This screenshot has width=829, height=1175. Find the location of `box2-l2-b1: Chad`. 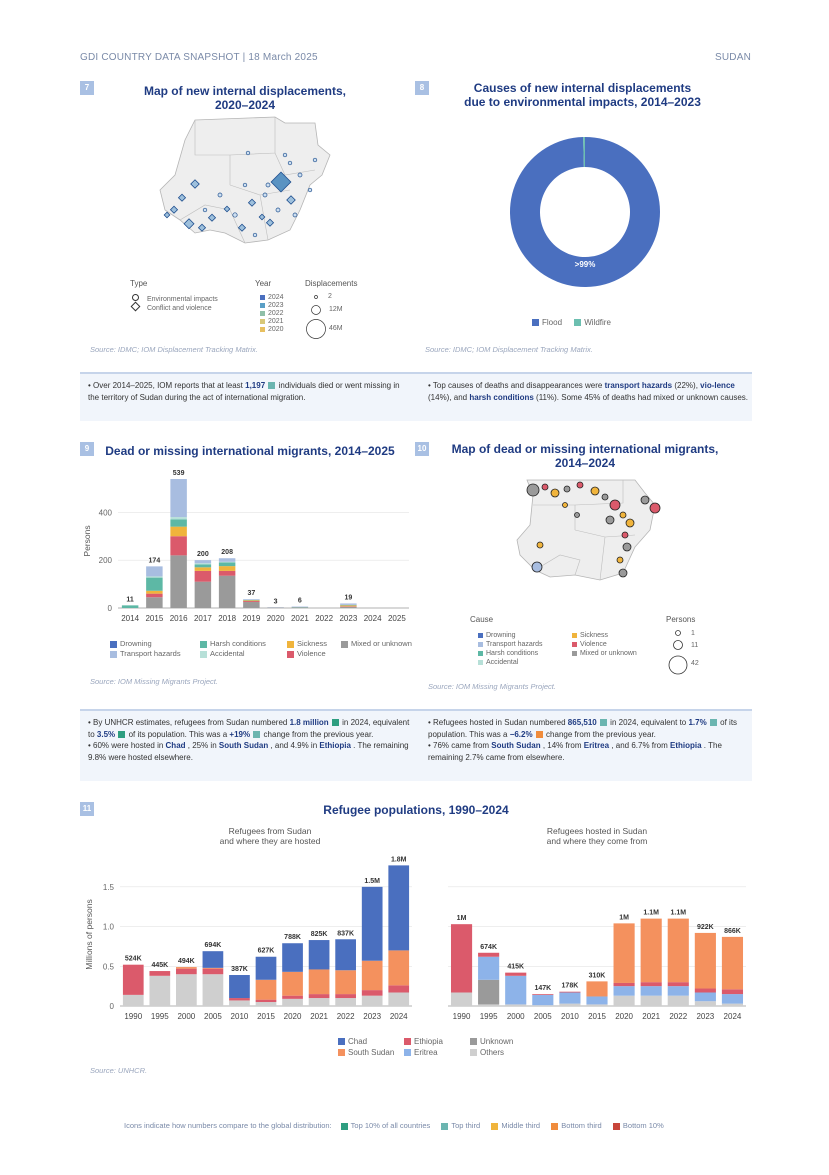

box2-l2-b1: Chad is located at coordinates (175, 745).